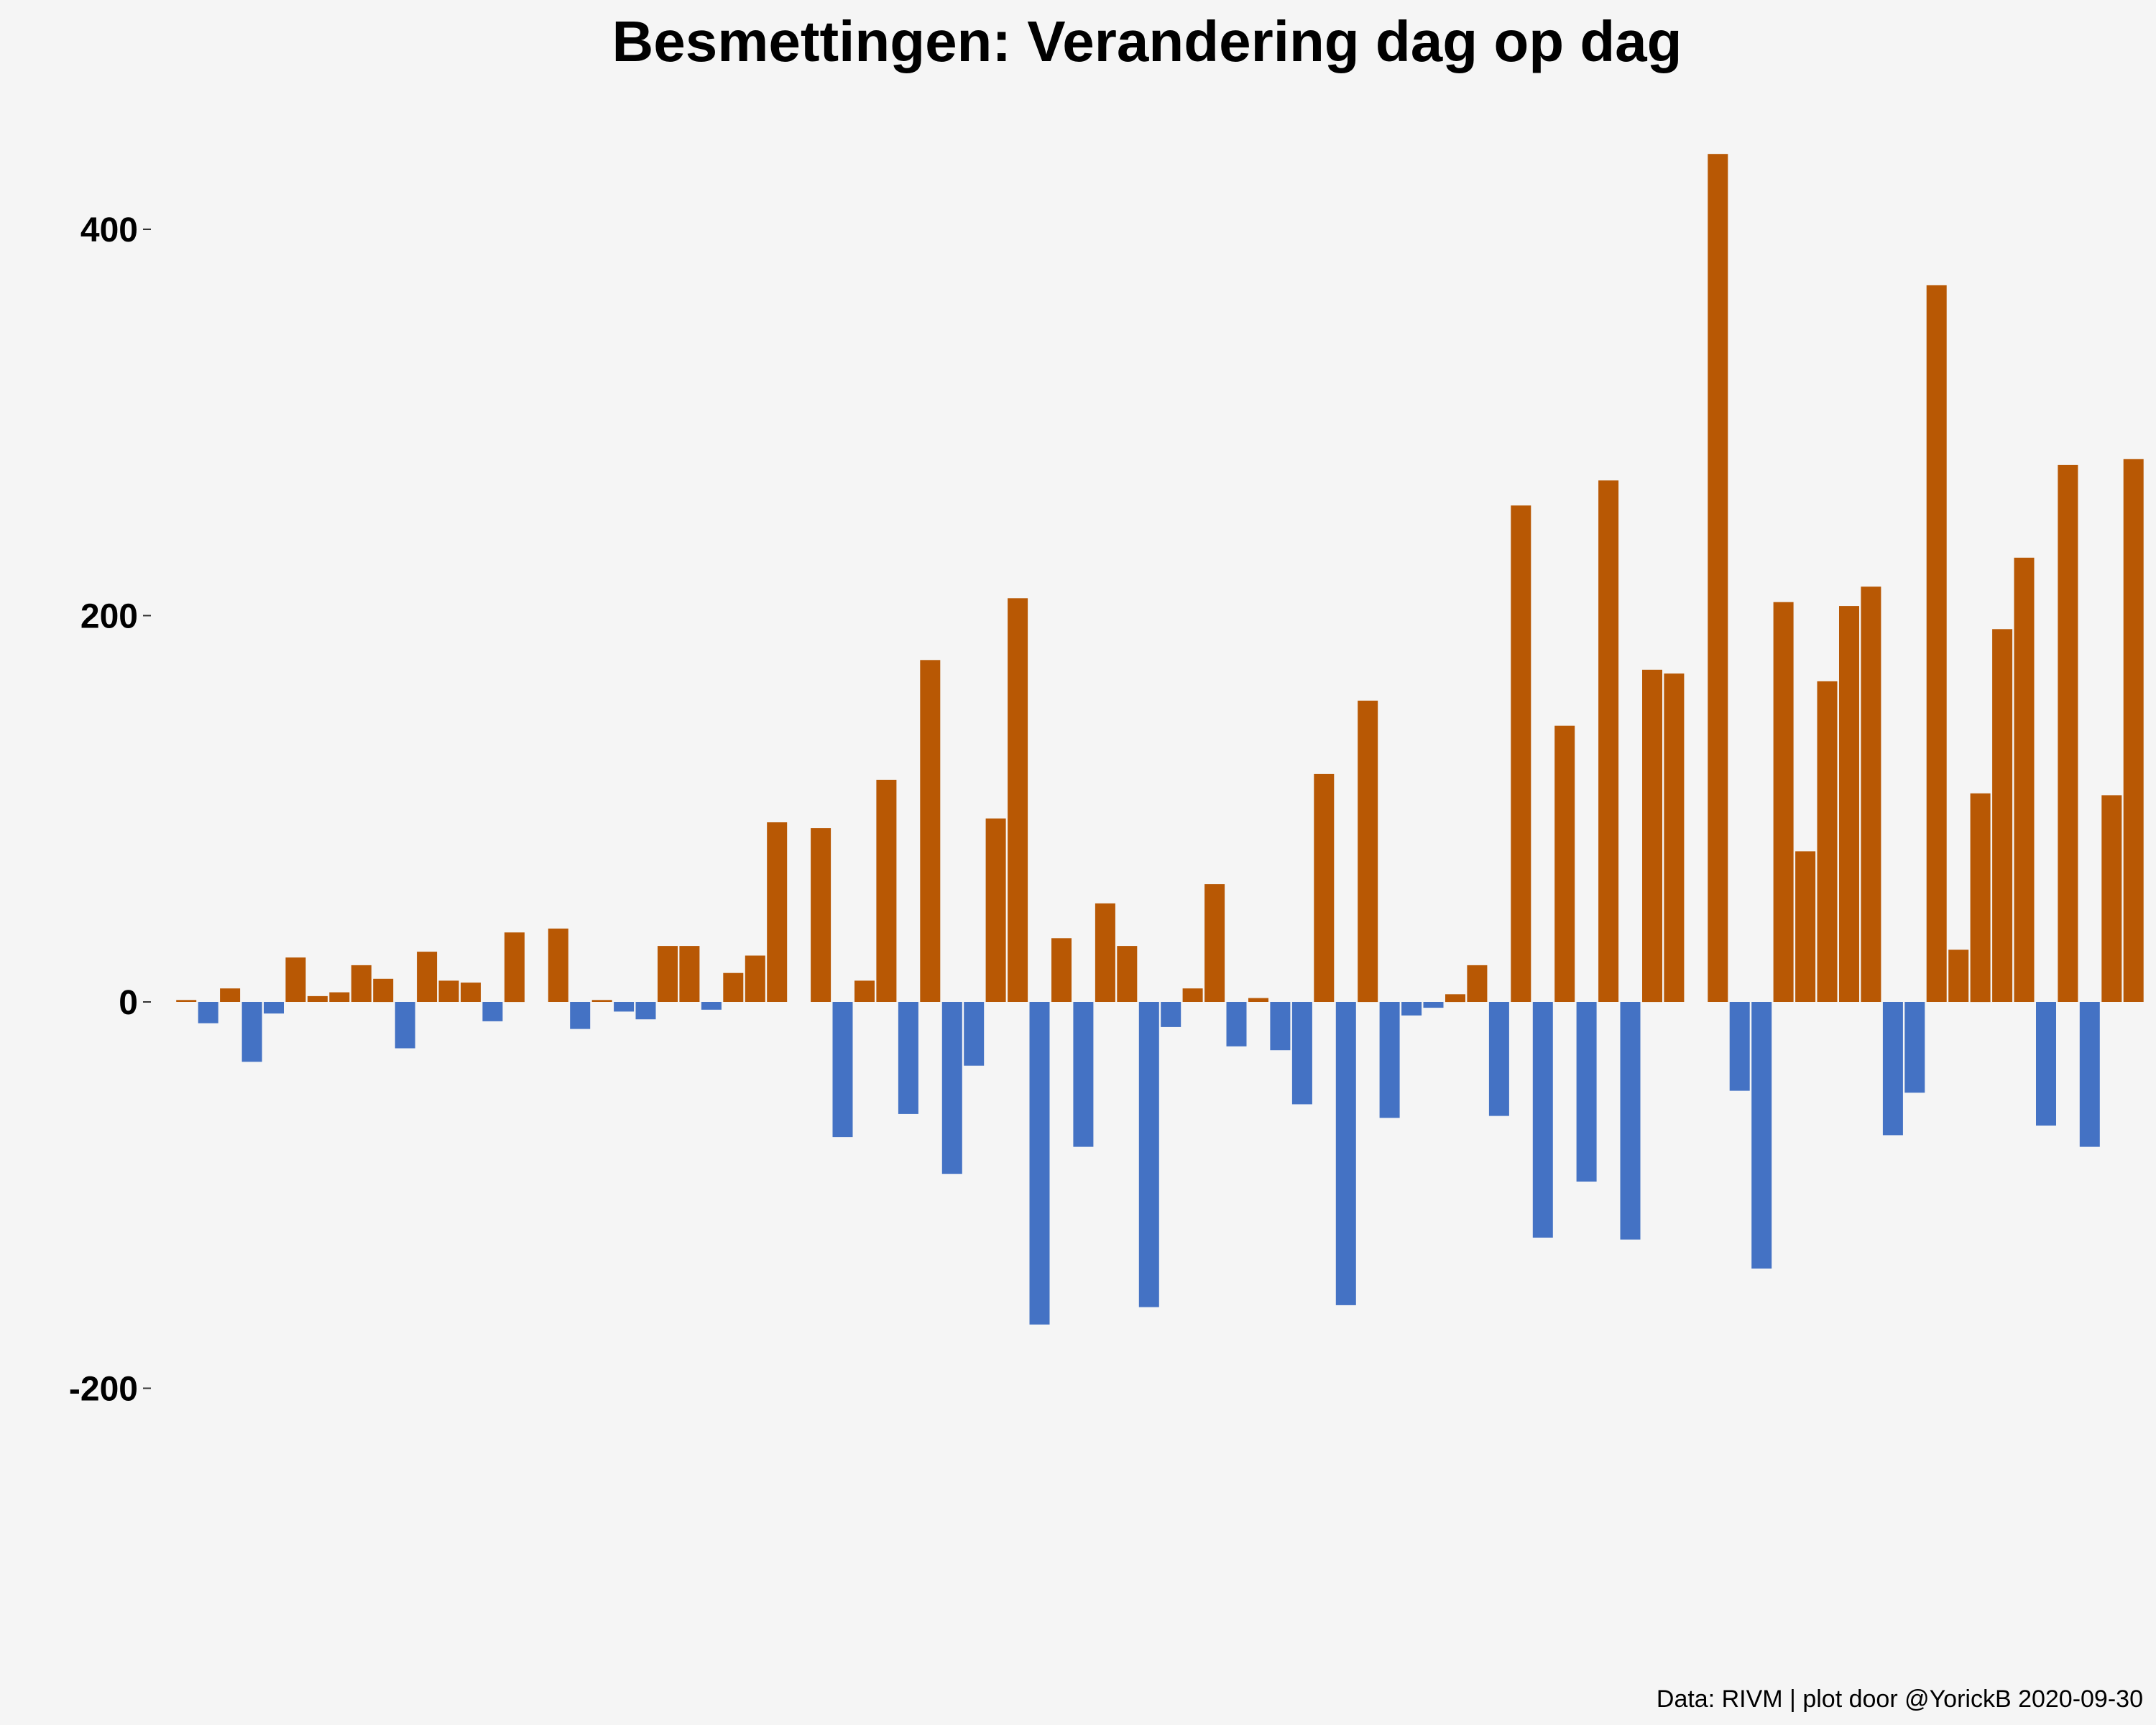 This screenshot has width=2156, height=1725. What do you see at coordinates (109, 617) in the screenshot?
I see `y-tick-label: 200` at bounding box center [109, 617].